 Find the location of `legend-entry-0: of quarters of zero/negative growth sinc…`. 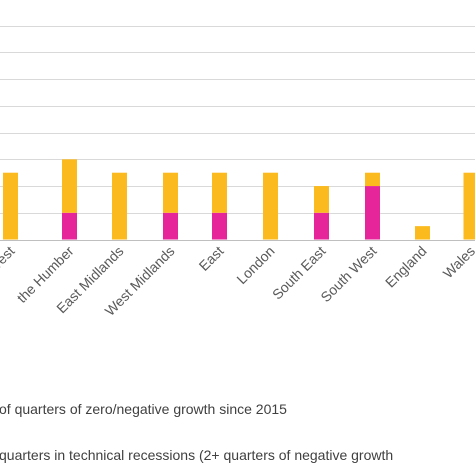

legend-entry-0: of quarters of zero/negative growth sinc… is located at coordinates (143, 409).